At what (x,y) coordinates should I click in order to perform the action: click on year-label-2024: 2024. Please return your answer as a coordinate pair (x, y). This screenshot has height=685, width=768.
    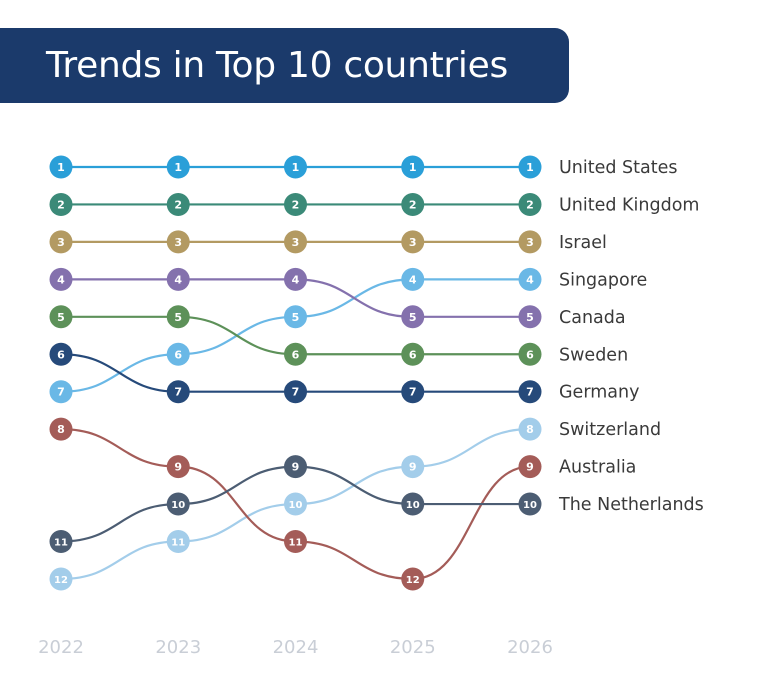
    Looking at the image, I should click on (296, 647).